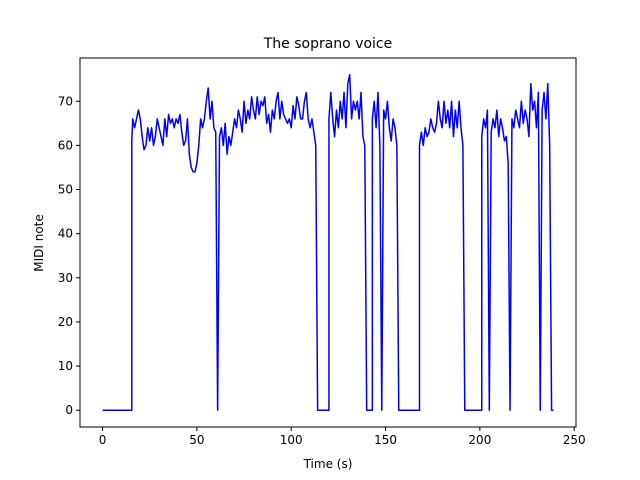 The width and height of the screenshot is (640, 480). Describe the element at coordinates (574, 440) in the screenshot. I see `x-tick-label: 250` at that location.